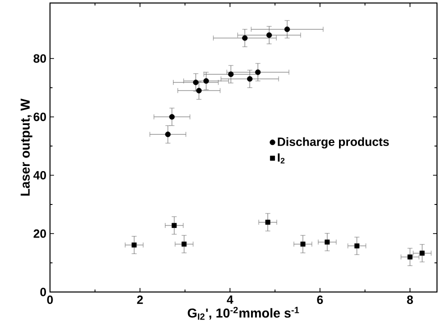 Image resolution: width=442 pixels, height=336 pixels. Describe the element at coordinates (320, 300) in the screenshot. I see `x-tick-label: 6` at that location.